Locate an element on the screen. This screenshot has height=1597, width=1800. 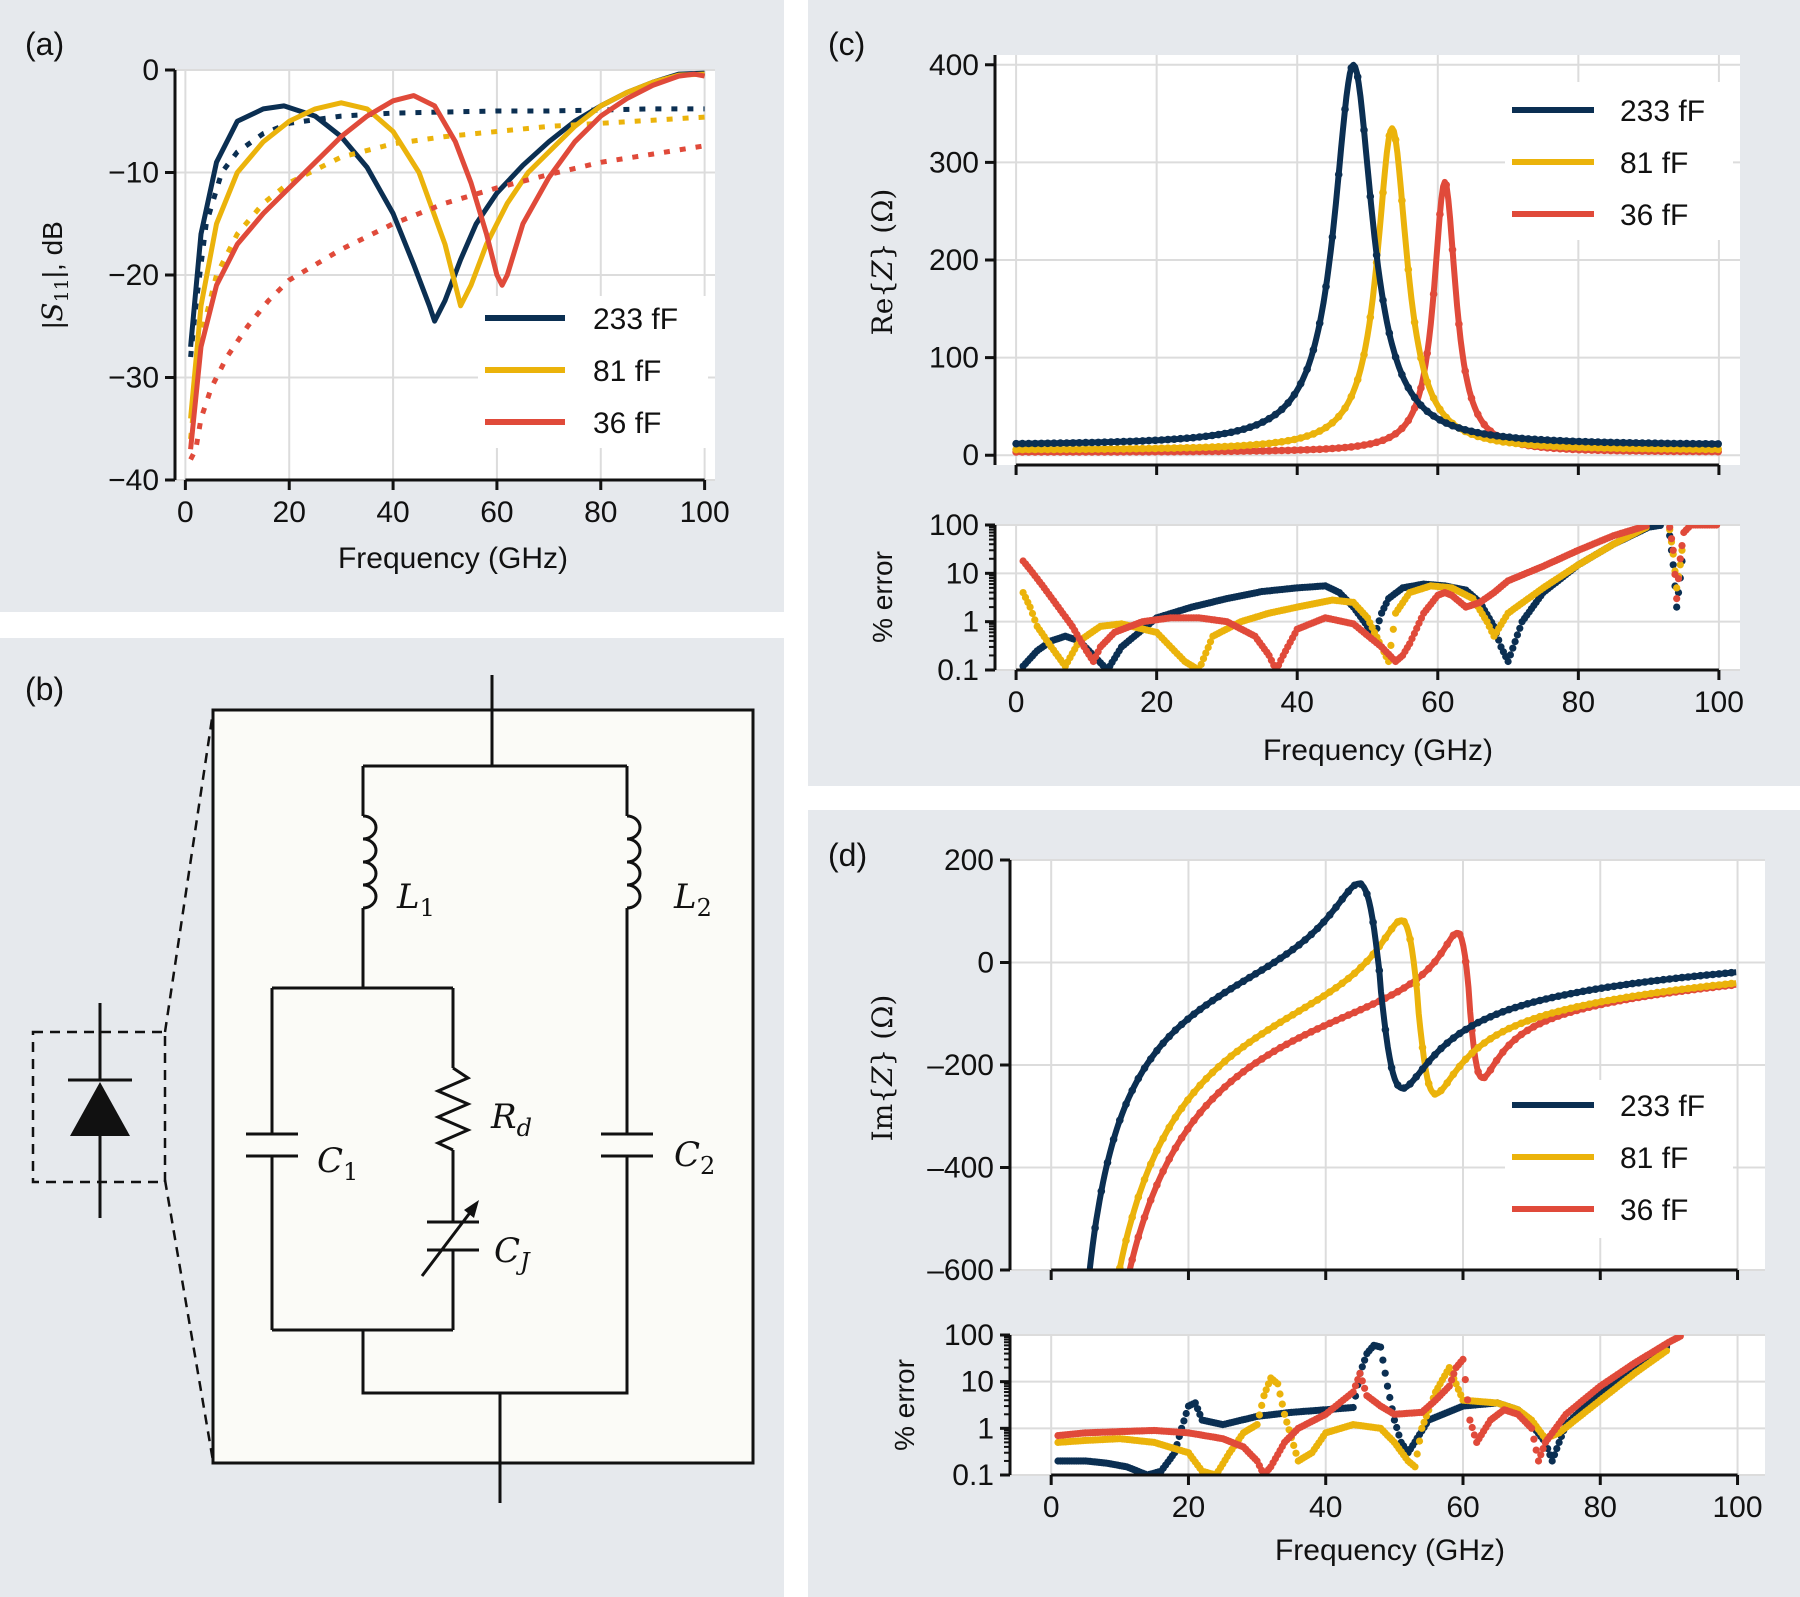
x-tick-label: 20 is located at coordinates (1156, 702).